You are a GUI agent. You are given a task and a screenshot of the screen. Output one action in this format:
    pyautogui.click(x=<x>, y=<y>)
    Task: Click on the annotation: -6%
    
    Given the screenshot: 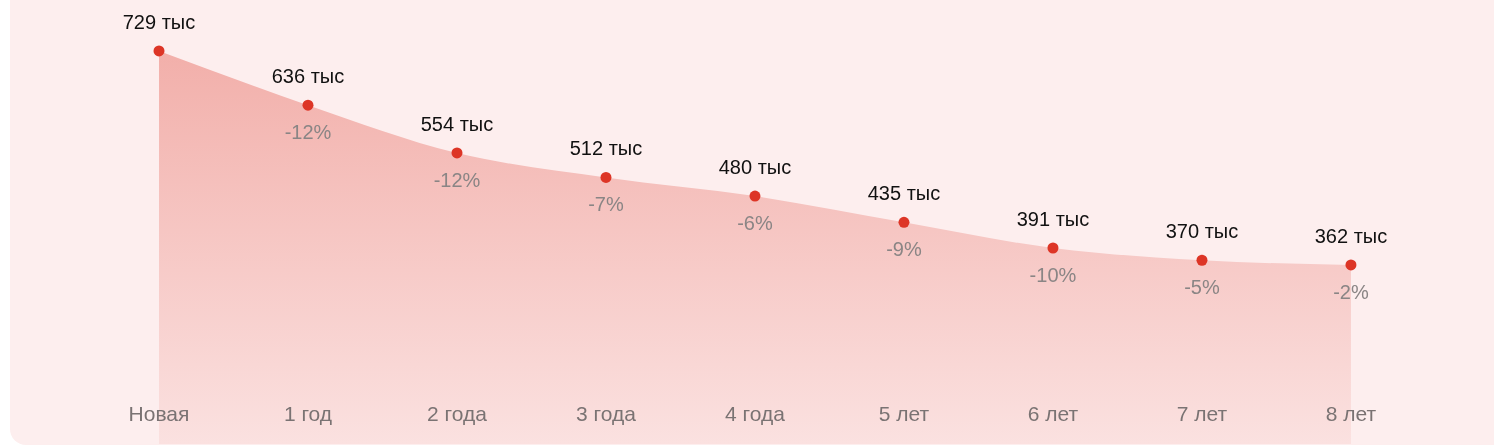 What is the action you would take?
    pyautogui.click(x=755, y=223)
    